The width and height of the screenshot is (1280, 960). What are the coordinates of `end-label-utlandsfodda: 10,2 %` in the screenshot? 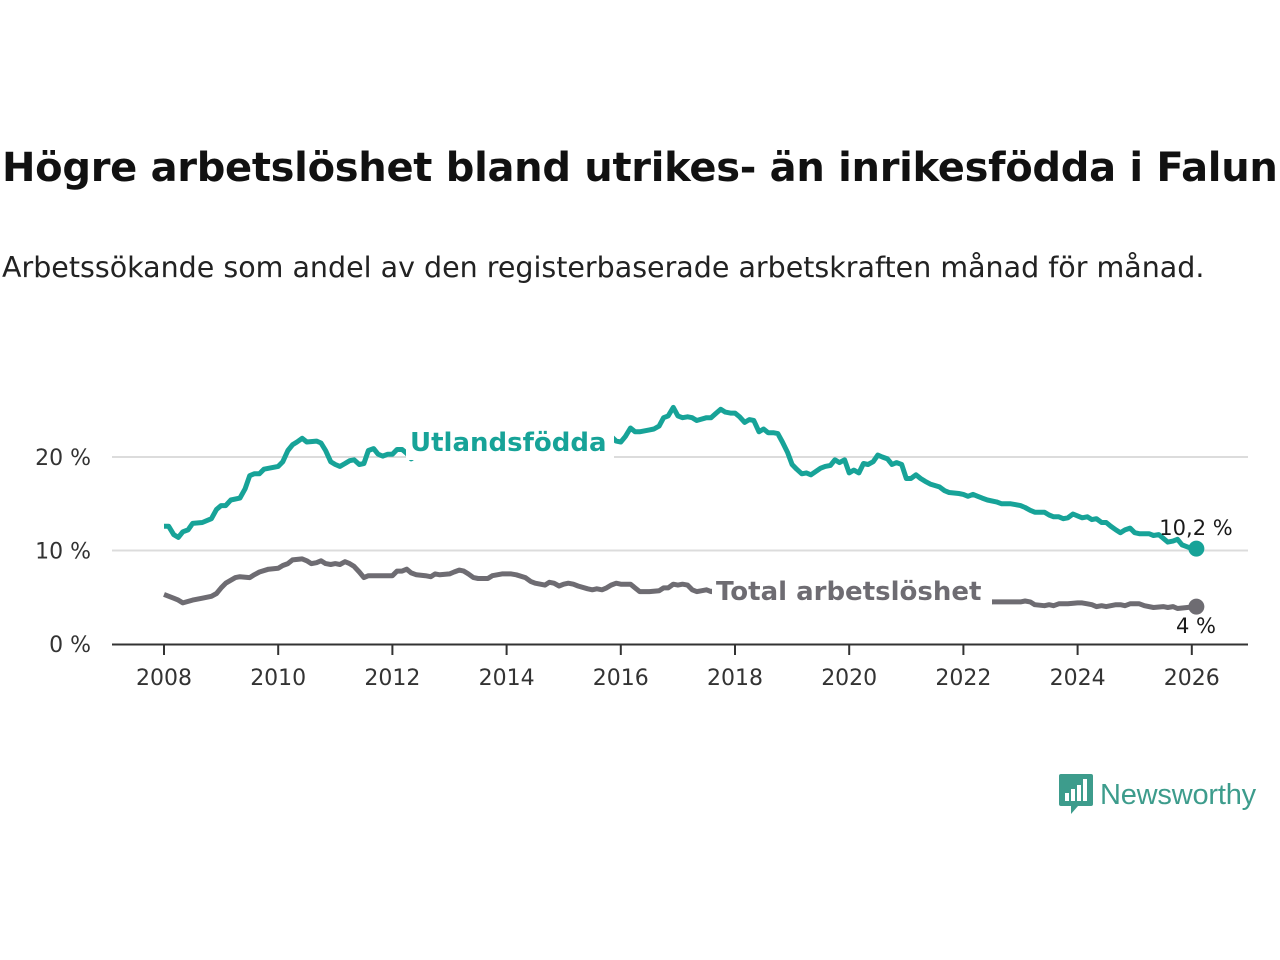 It's located at (1195, 528).